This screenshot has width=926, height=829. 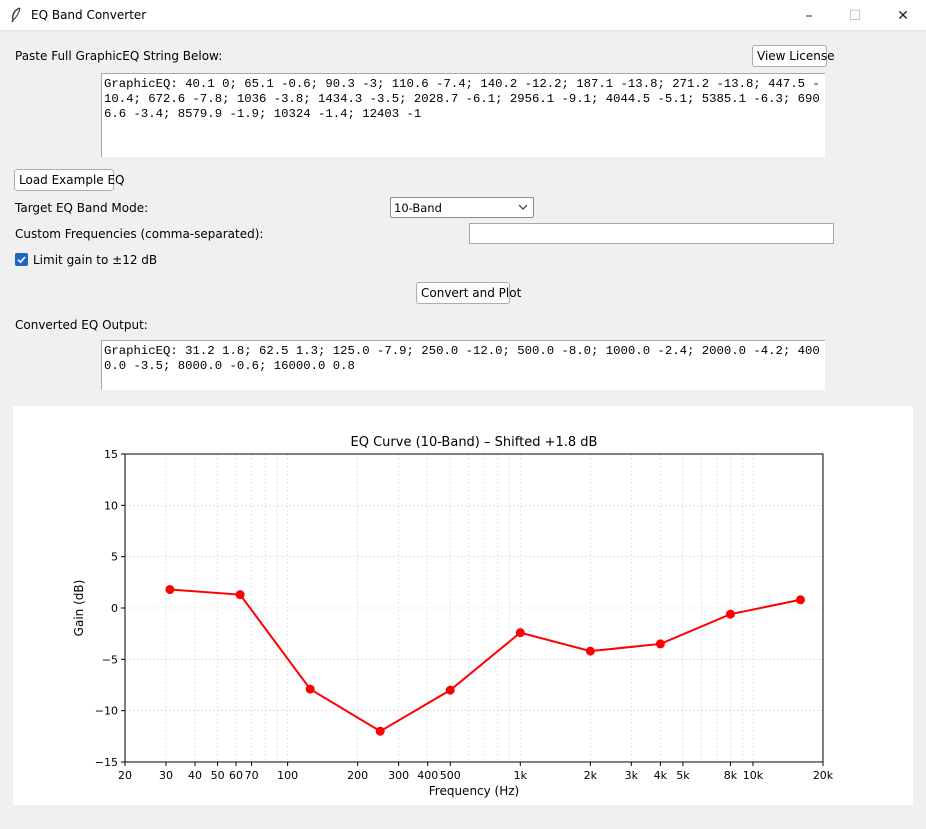 What do you see at coordinates (114, 608) in the screenshot?
I see `y-tick-label: 0` at bounding box center [114, 608].